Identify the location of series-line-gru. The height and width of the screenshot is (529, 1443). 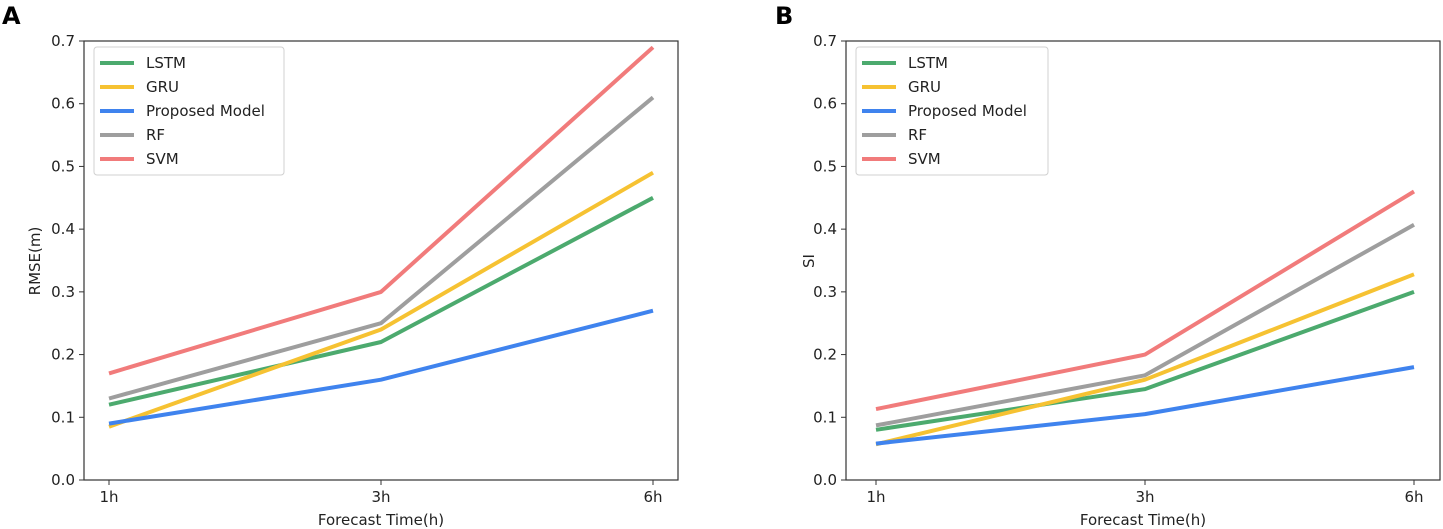
(1145, 359).